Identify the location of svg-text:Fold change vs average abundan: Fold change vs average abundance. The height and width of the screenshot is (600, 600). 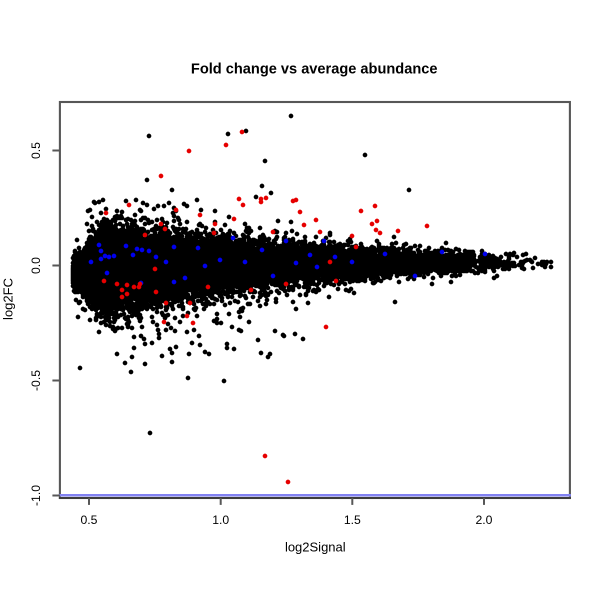
(314, 70).